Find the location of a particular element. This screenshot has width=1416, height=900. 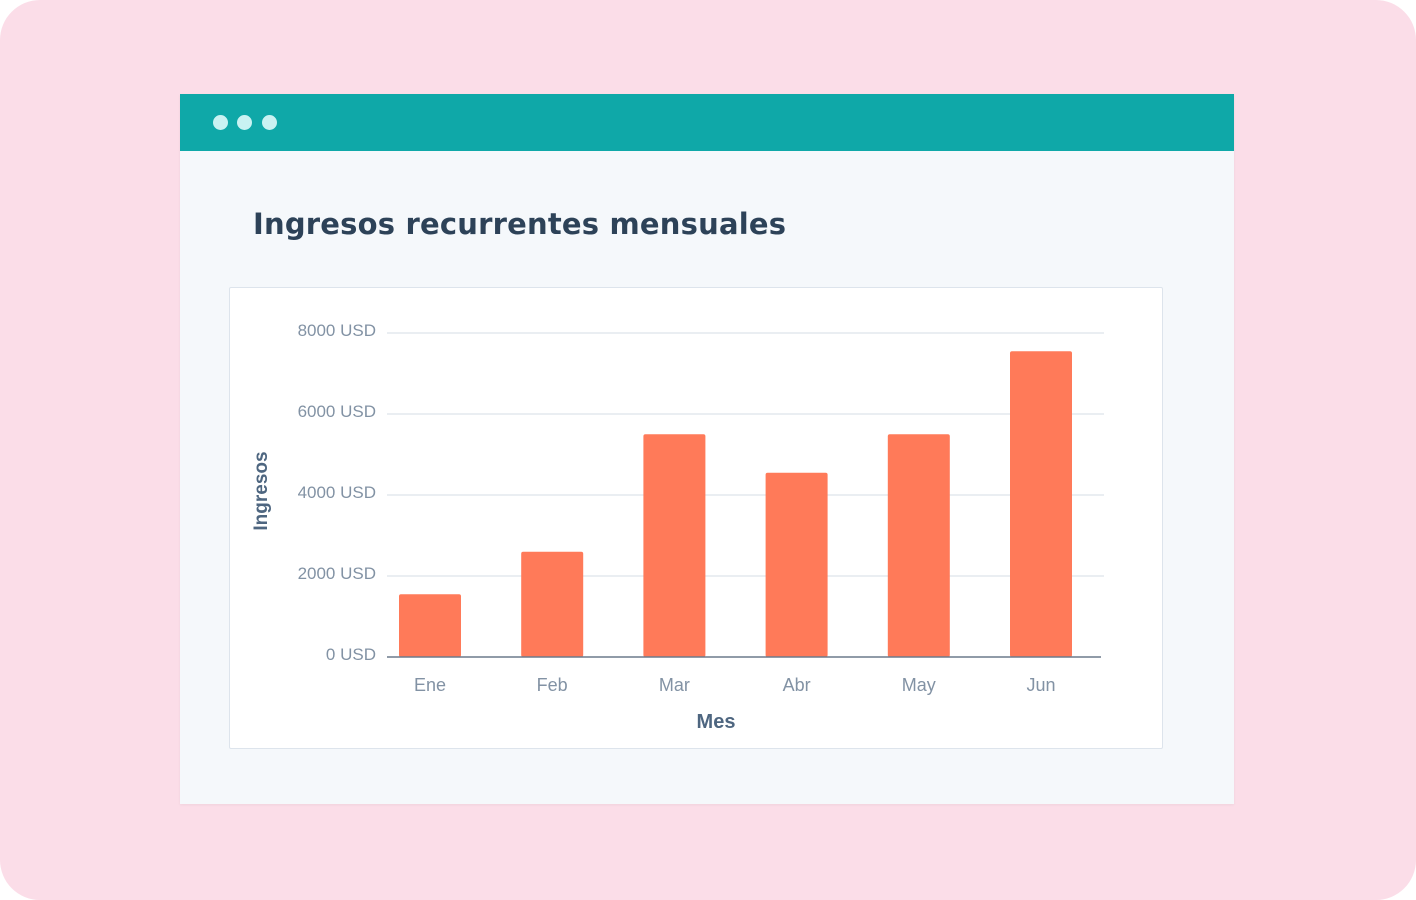

x-tick-label: Mar is located at coordinates (674, 685).